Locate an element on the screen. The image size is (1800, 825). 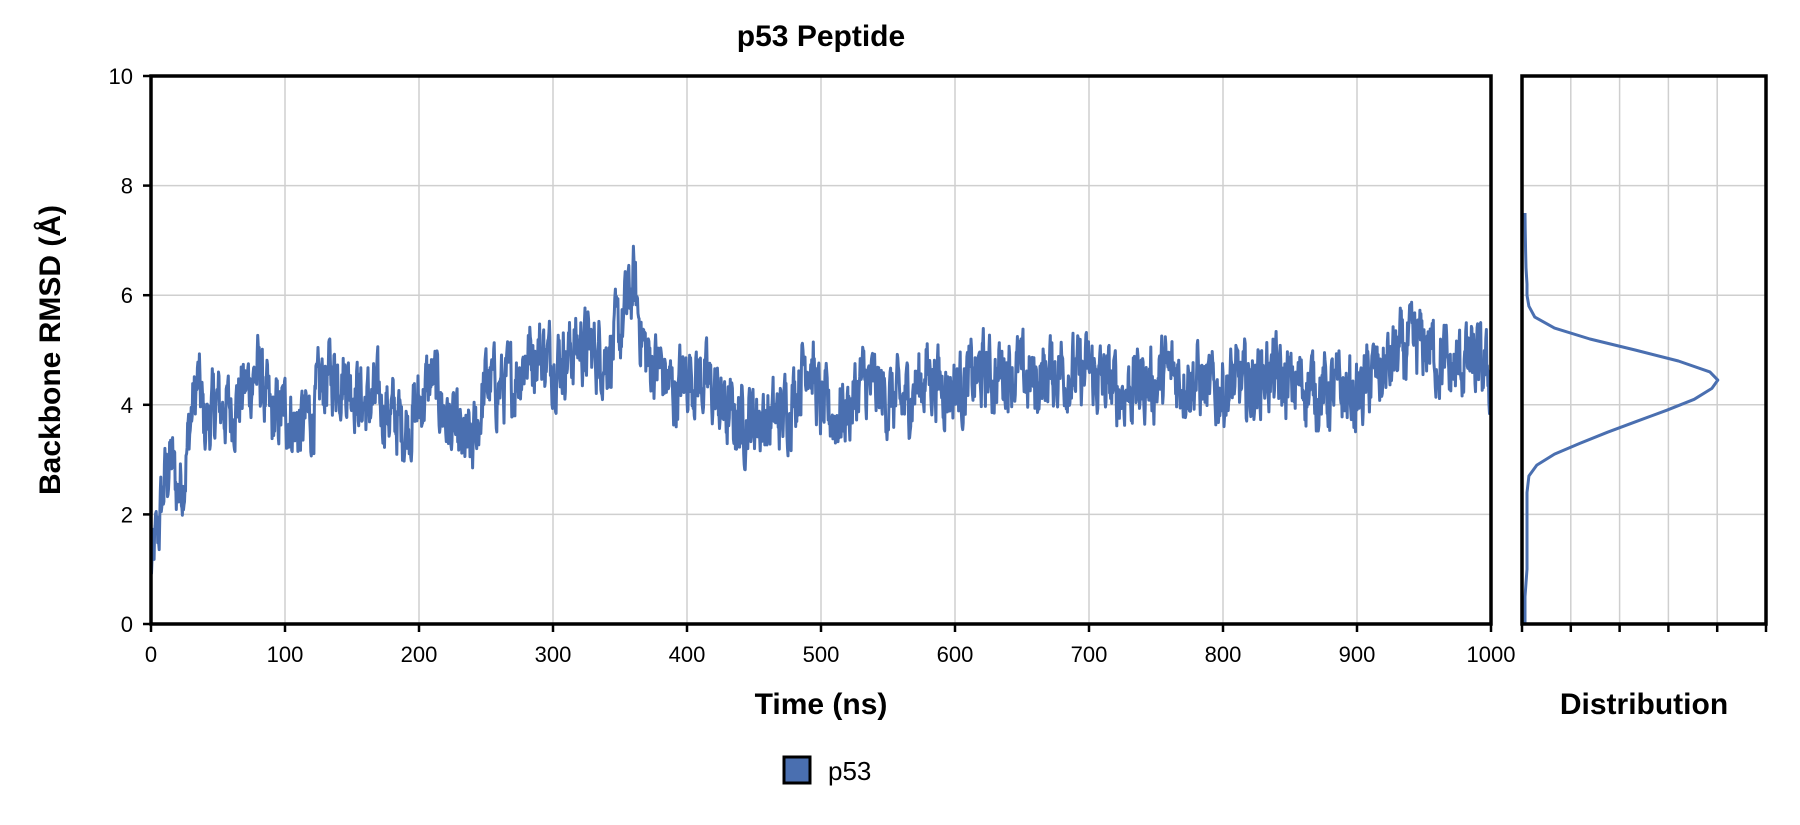
distribution-curve is located at coordinates (1621, 418).